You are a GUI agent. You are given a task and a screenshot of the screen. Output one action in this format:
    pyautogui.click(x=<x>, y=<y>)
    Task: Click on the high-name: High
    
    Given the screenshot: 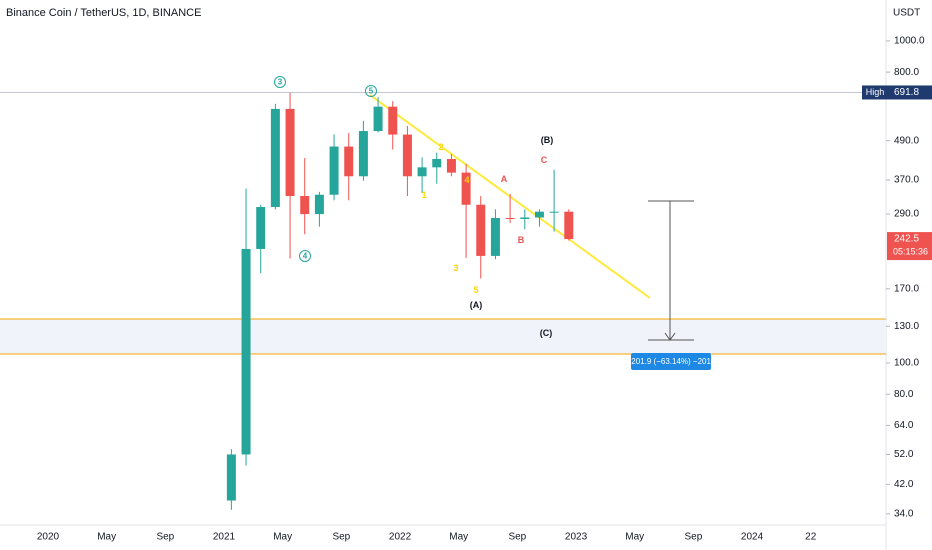 What is the action you would take?
    pyautogui.click(x=875, y=92)
    